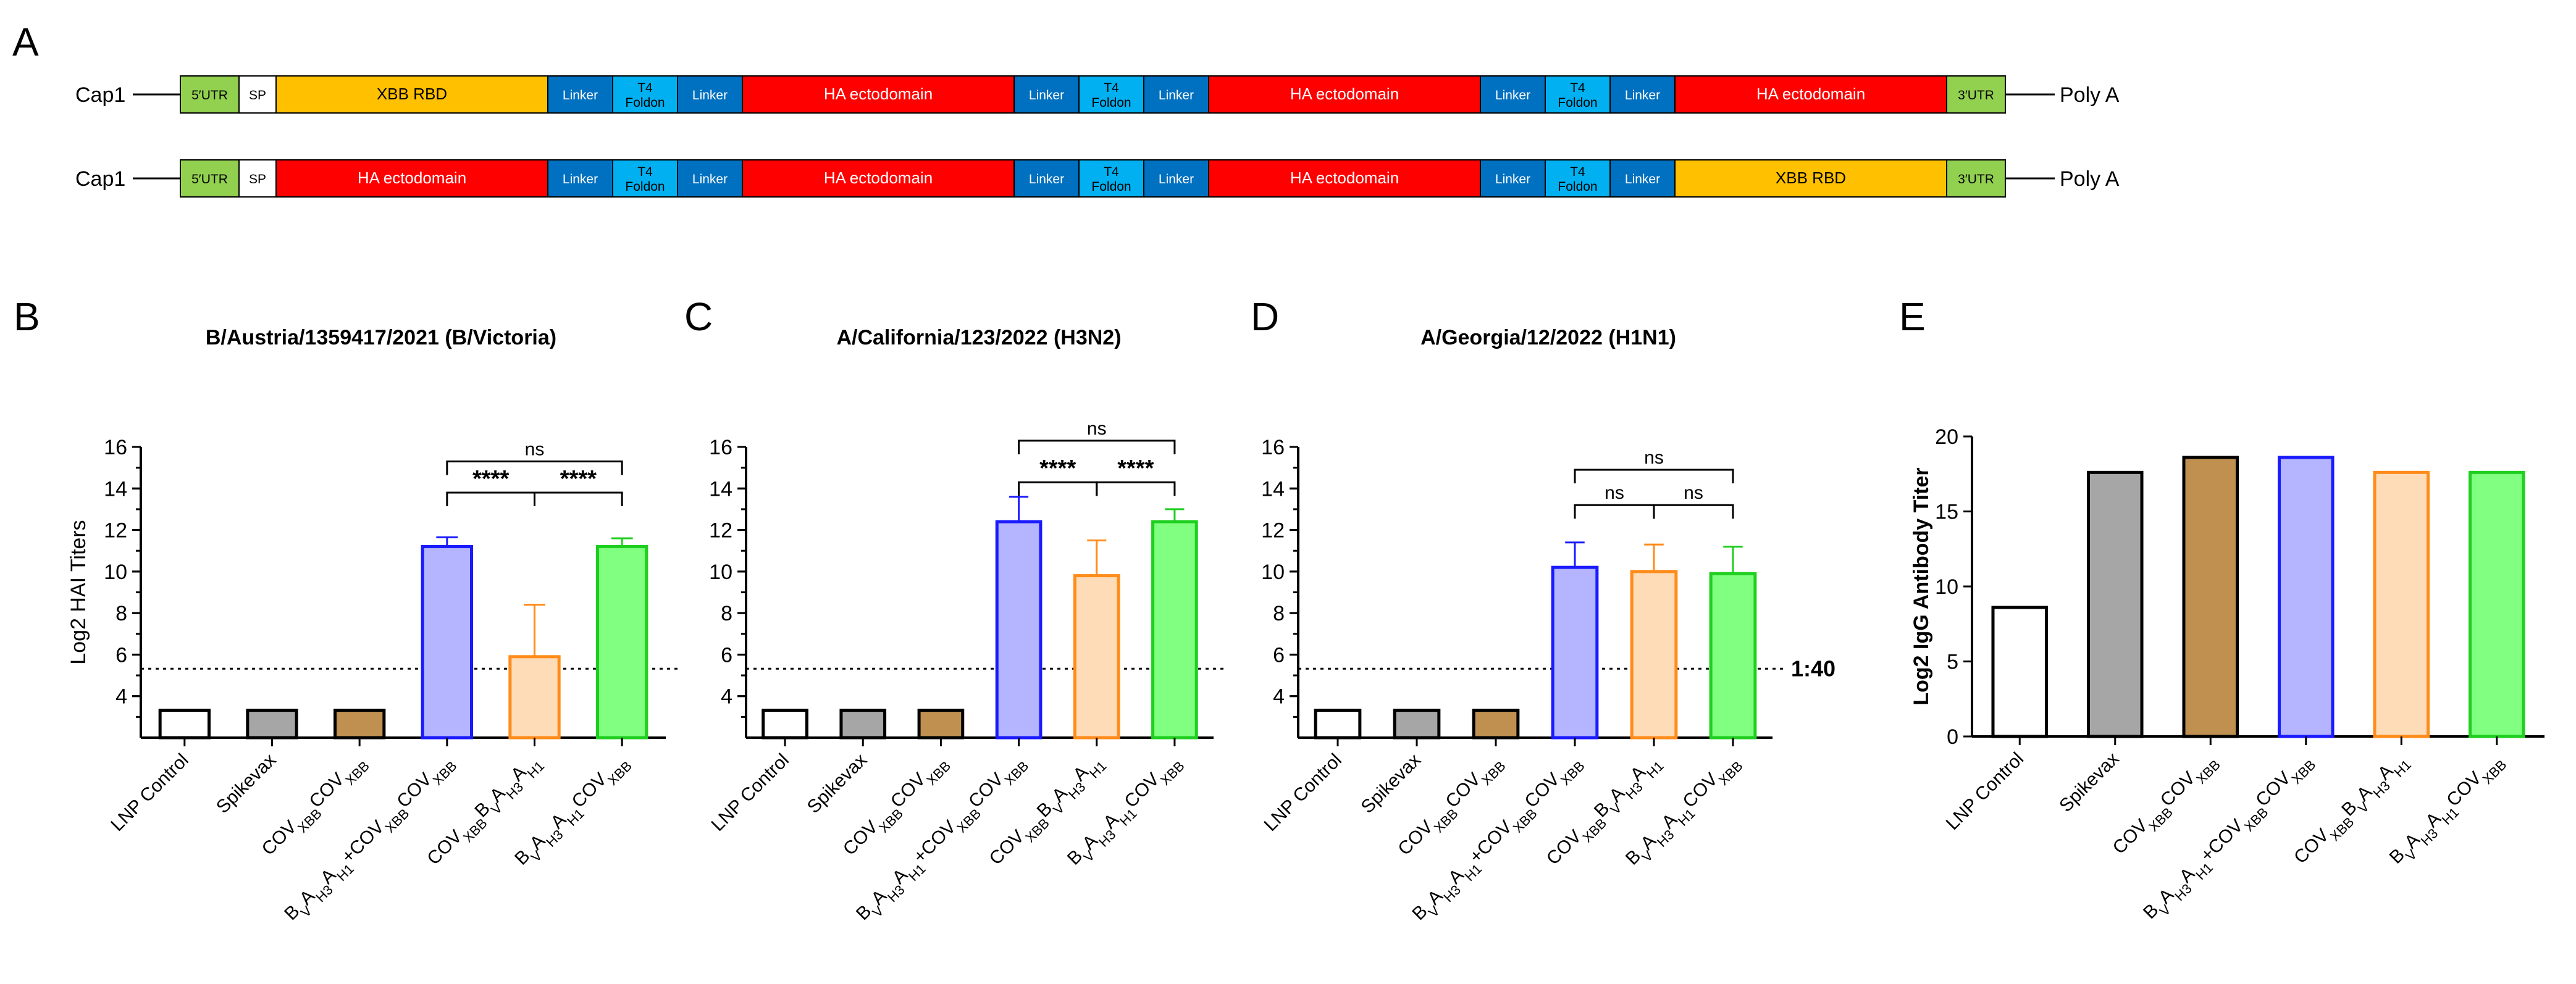  I want to click on chart-title: A/California/123/2022 (H3N2), so click(979, 337).